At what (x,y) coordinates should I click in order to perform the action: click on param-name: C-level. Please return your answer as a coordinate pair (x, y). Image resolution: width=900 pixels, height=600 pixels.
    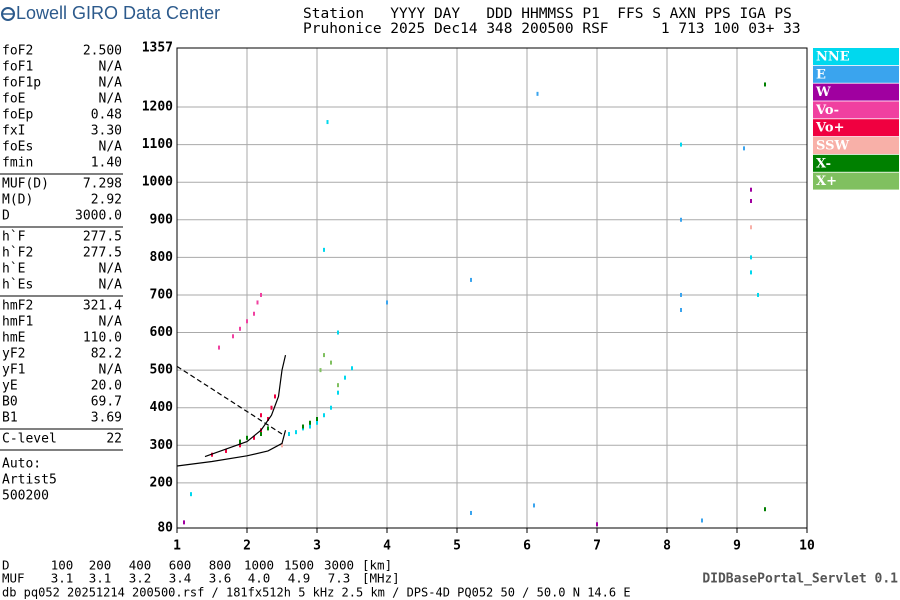
    Looking at the image, I should click on (29, 439).